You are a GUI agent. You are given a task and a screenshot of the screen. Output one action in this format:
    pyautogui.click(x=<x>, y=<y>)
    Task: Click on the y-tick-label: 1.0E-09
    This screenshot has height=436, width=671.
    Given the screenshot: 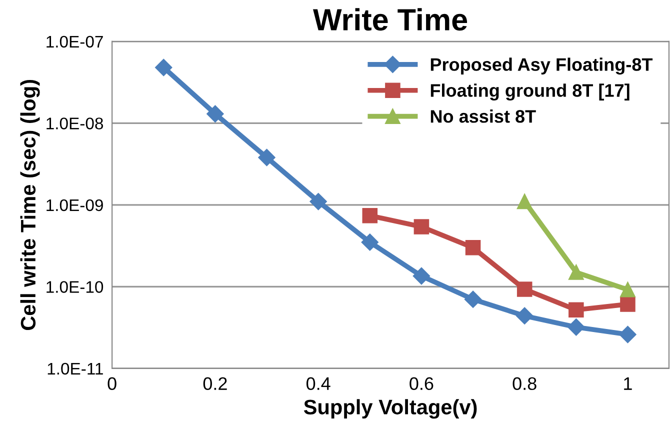 What is the action you would take?
    pyautogui.click(x=74, y=205)
    